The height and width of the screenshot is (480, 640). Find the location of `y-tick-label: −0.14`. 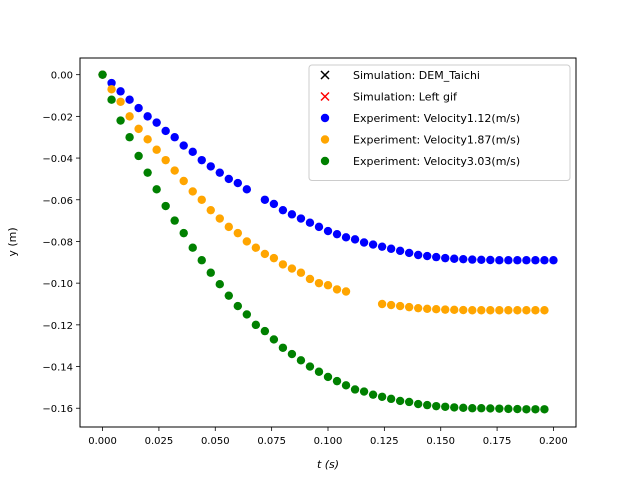

y-tick-label: −0.14 is located at coordinates (57, 368).